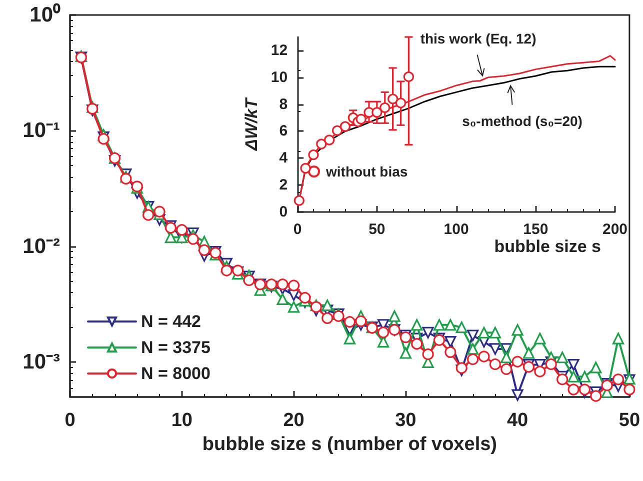  What do you see at coordinates (615, 229) in the screenshot?
I see `x-tick-label: 200` at bounding box center [615, 229].